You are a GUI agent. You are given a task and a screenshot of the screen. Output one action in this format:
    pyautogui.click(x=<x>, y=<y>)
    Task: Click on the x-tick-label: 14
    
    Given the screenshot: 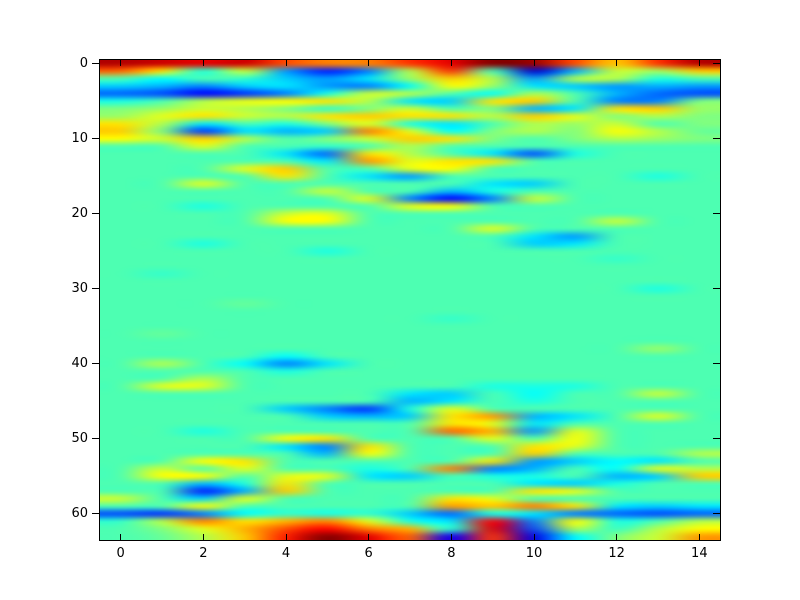 What is the action you would take?
    pyautogui.click(x=699, y=553)
    